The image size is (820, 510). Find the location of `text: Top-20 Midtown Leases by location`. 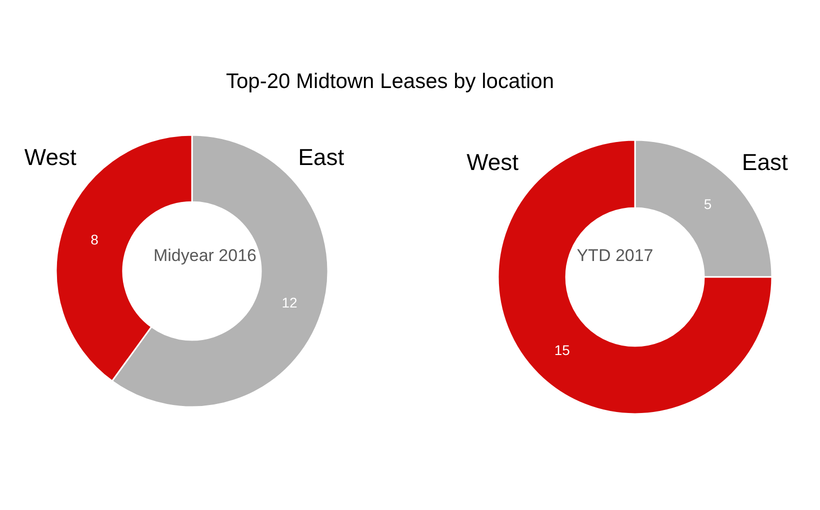

text: Top-20 Midtown Leases by location is located at coordinates (390, 82).